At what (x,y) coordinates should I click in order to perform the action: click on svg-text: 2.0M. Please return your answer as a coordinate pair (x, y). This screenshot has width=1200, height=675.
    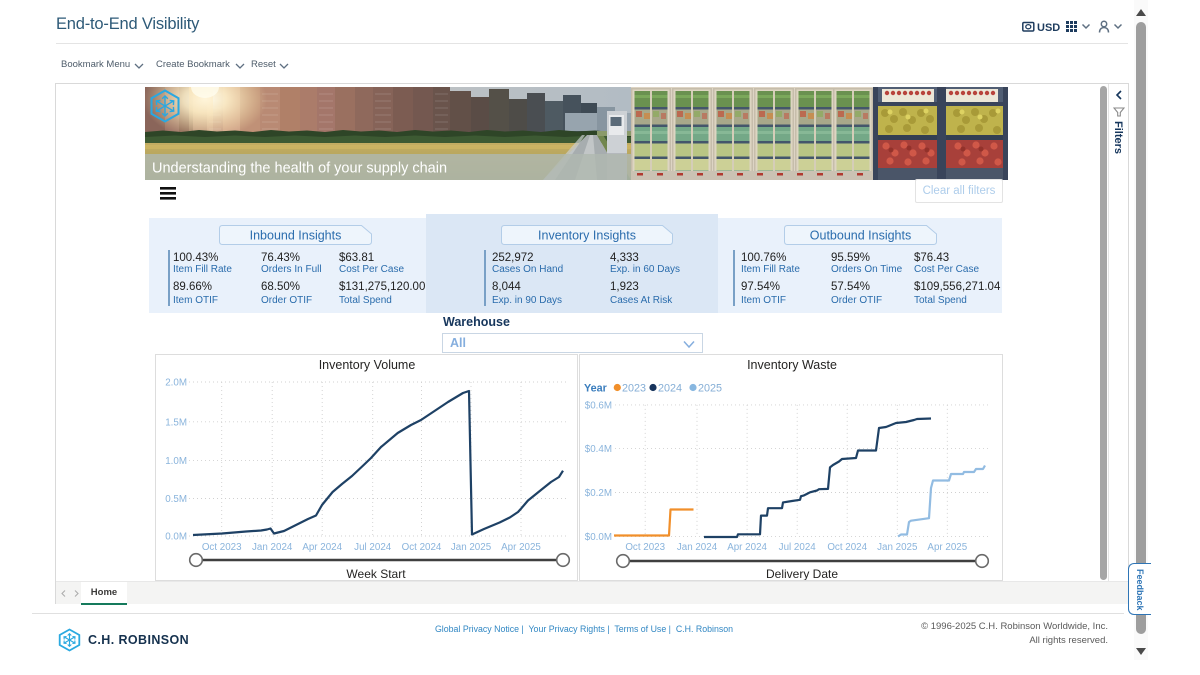
    Looking at the image, I should click on (176, 383).